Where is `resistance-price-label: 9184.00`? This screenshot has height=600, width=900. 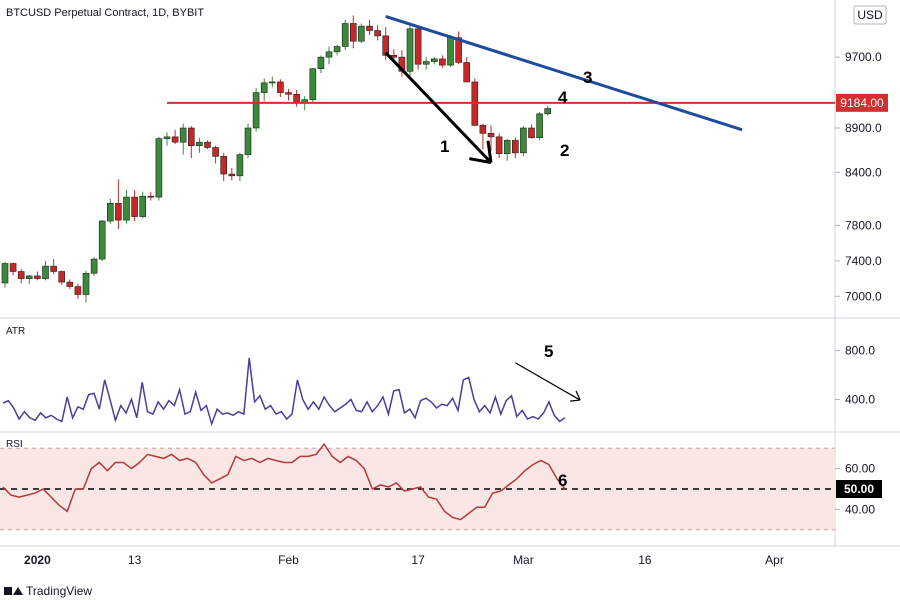 resistance-price-label: 9184.00 is located at coordinates (862, 103).